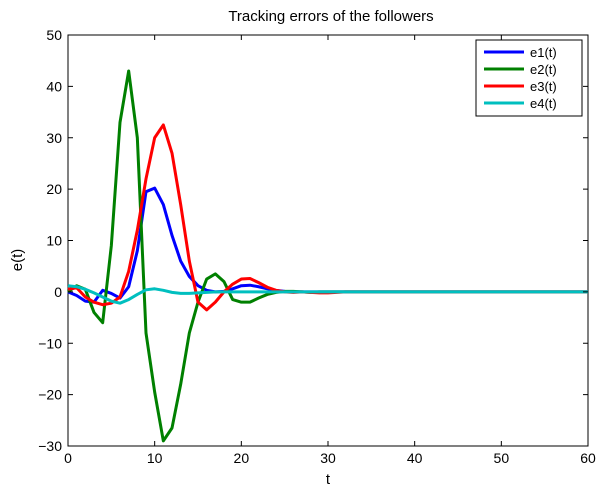 Image resolution: width=598 pixels, height=486 pixels. I want to click on x-tick-label: 30, so click(328, 458).